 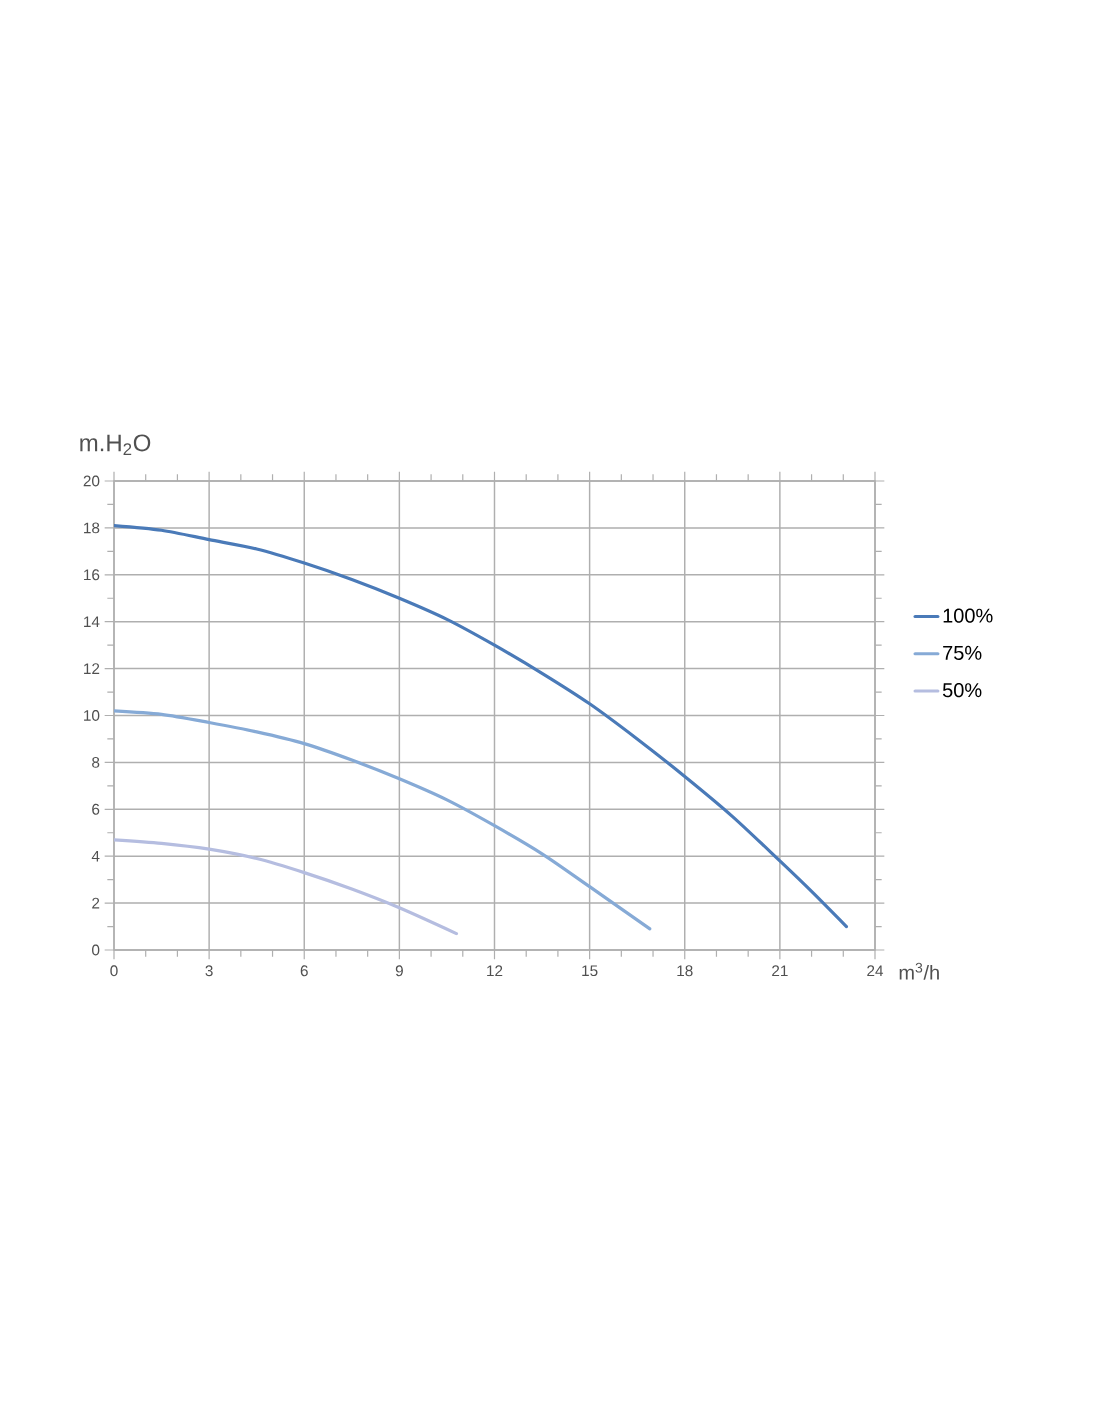 What do you see at coordinates (114, 971) in the screenshot?
I see `x-tick-label: 0` at bounding box center [114, 971].